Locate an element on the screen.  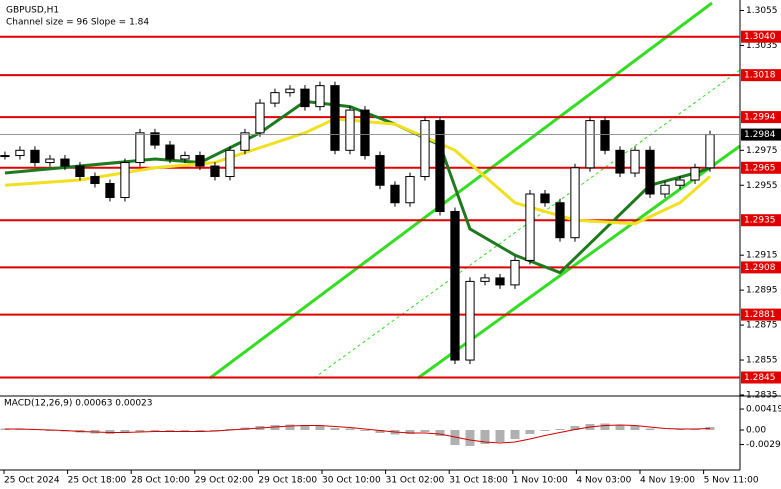
macd-signal is located at coordinates (357, 434).